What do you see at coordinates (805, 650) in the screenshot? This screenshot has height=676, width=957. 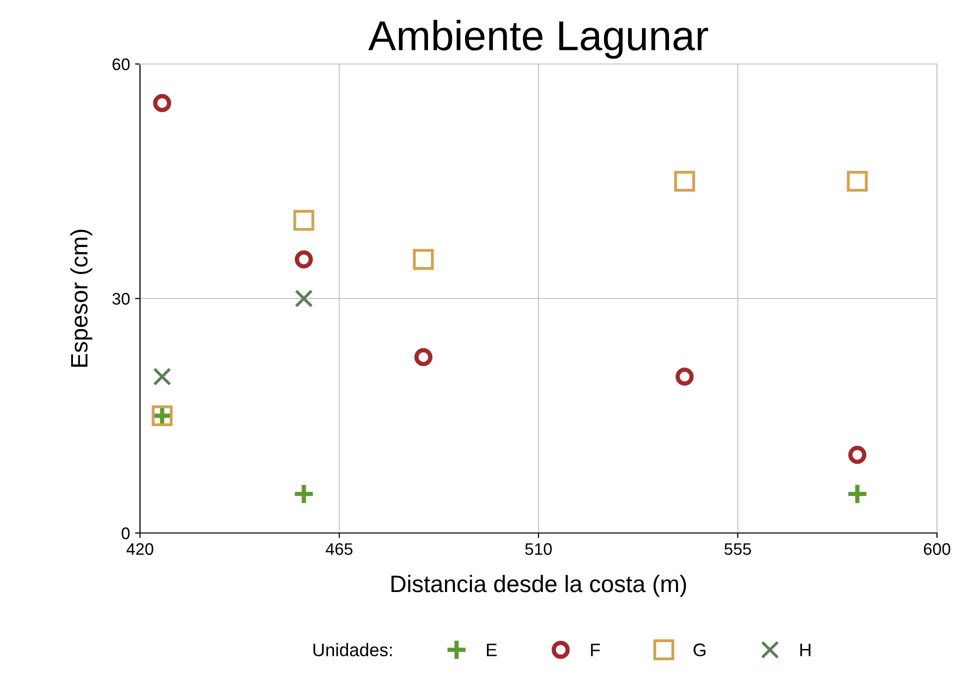 I see `legend-label: H` at bounding box center [805, 650].